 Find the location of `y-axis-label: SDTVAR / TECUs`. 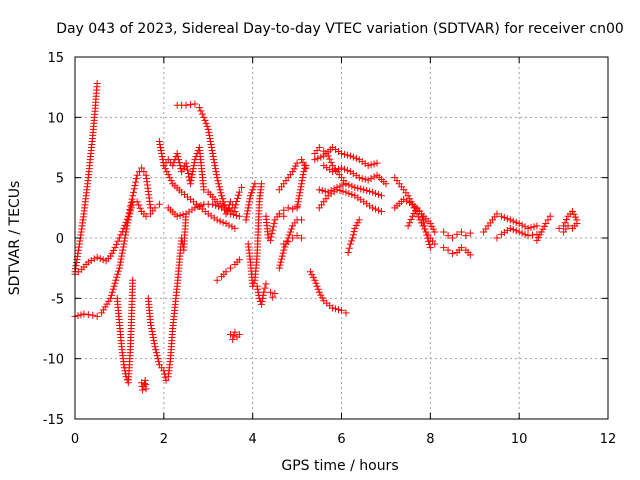

y-axis-label: SDTVAR / TECUs is located at coordinates (15, 238).